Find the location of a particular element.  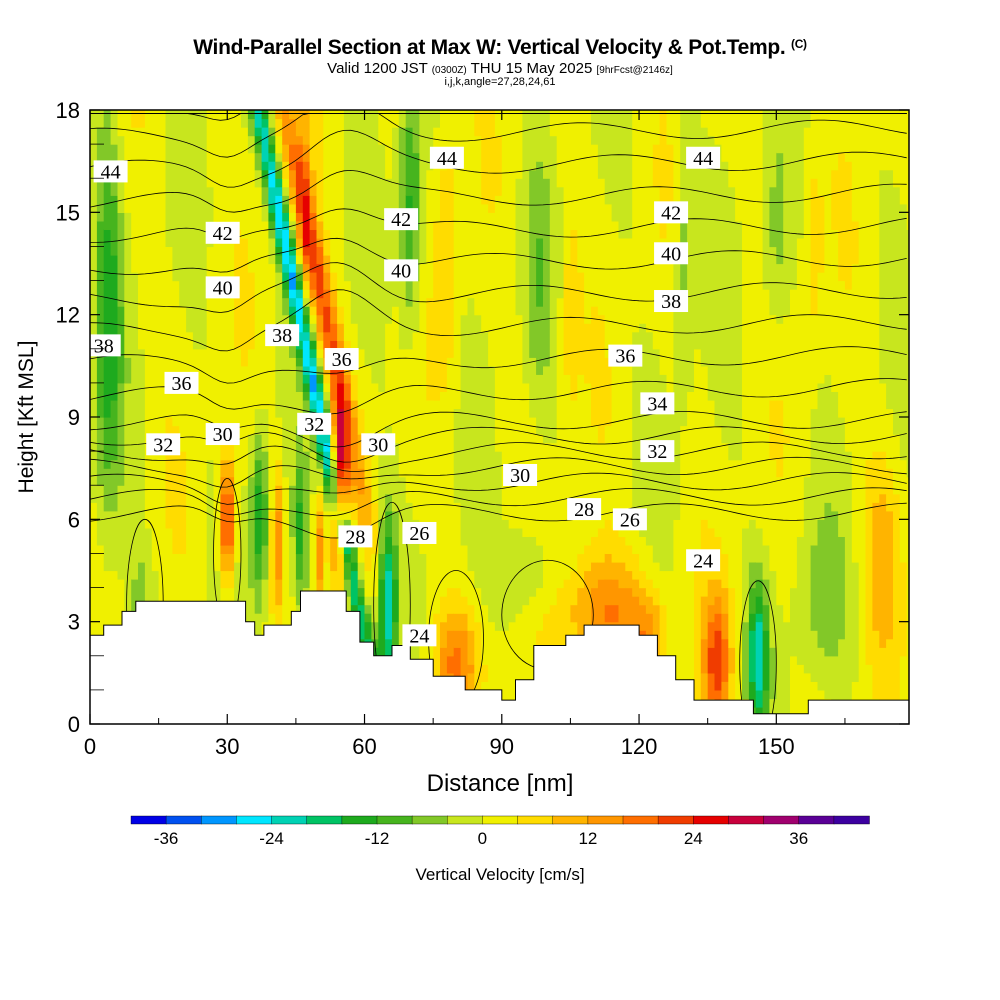

theta-label-text: 38 is located at coordinates (671, 302).